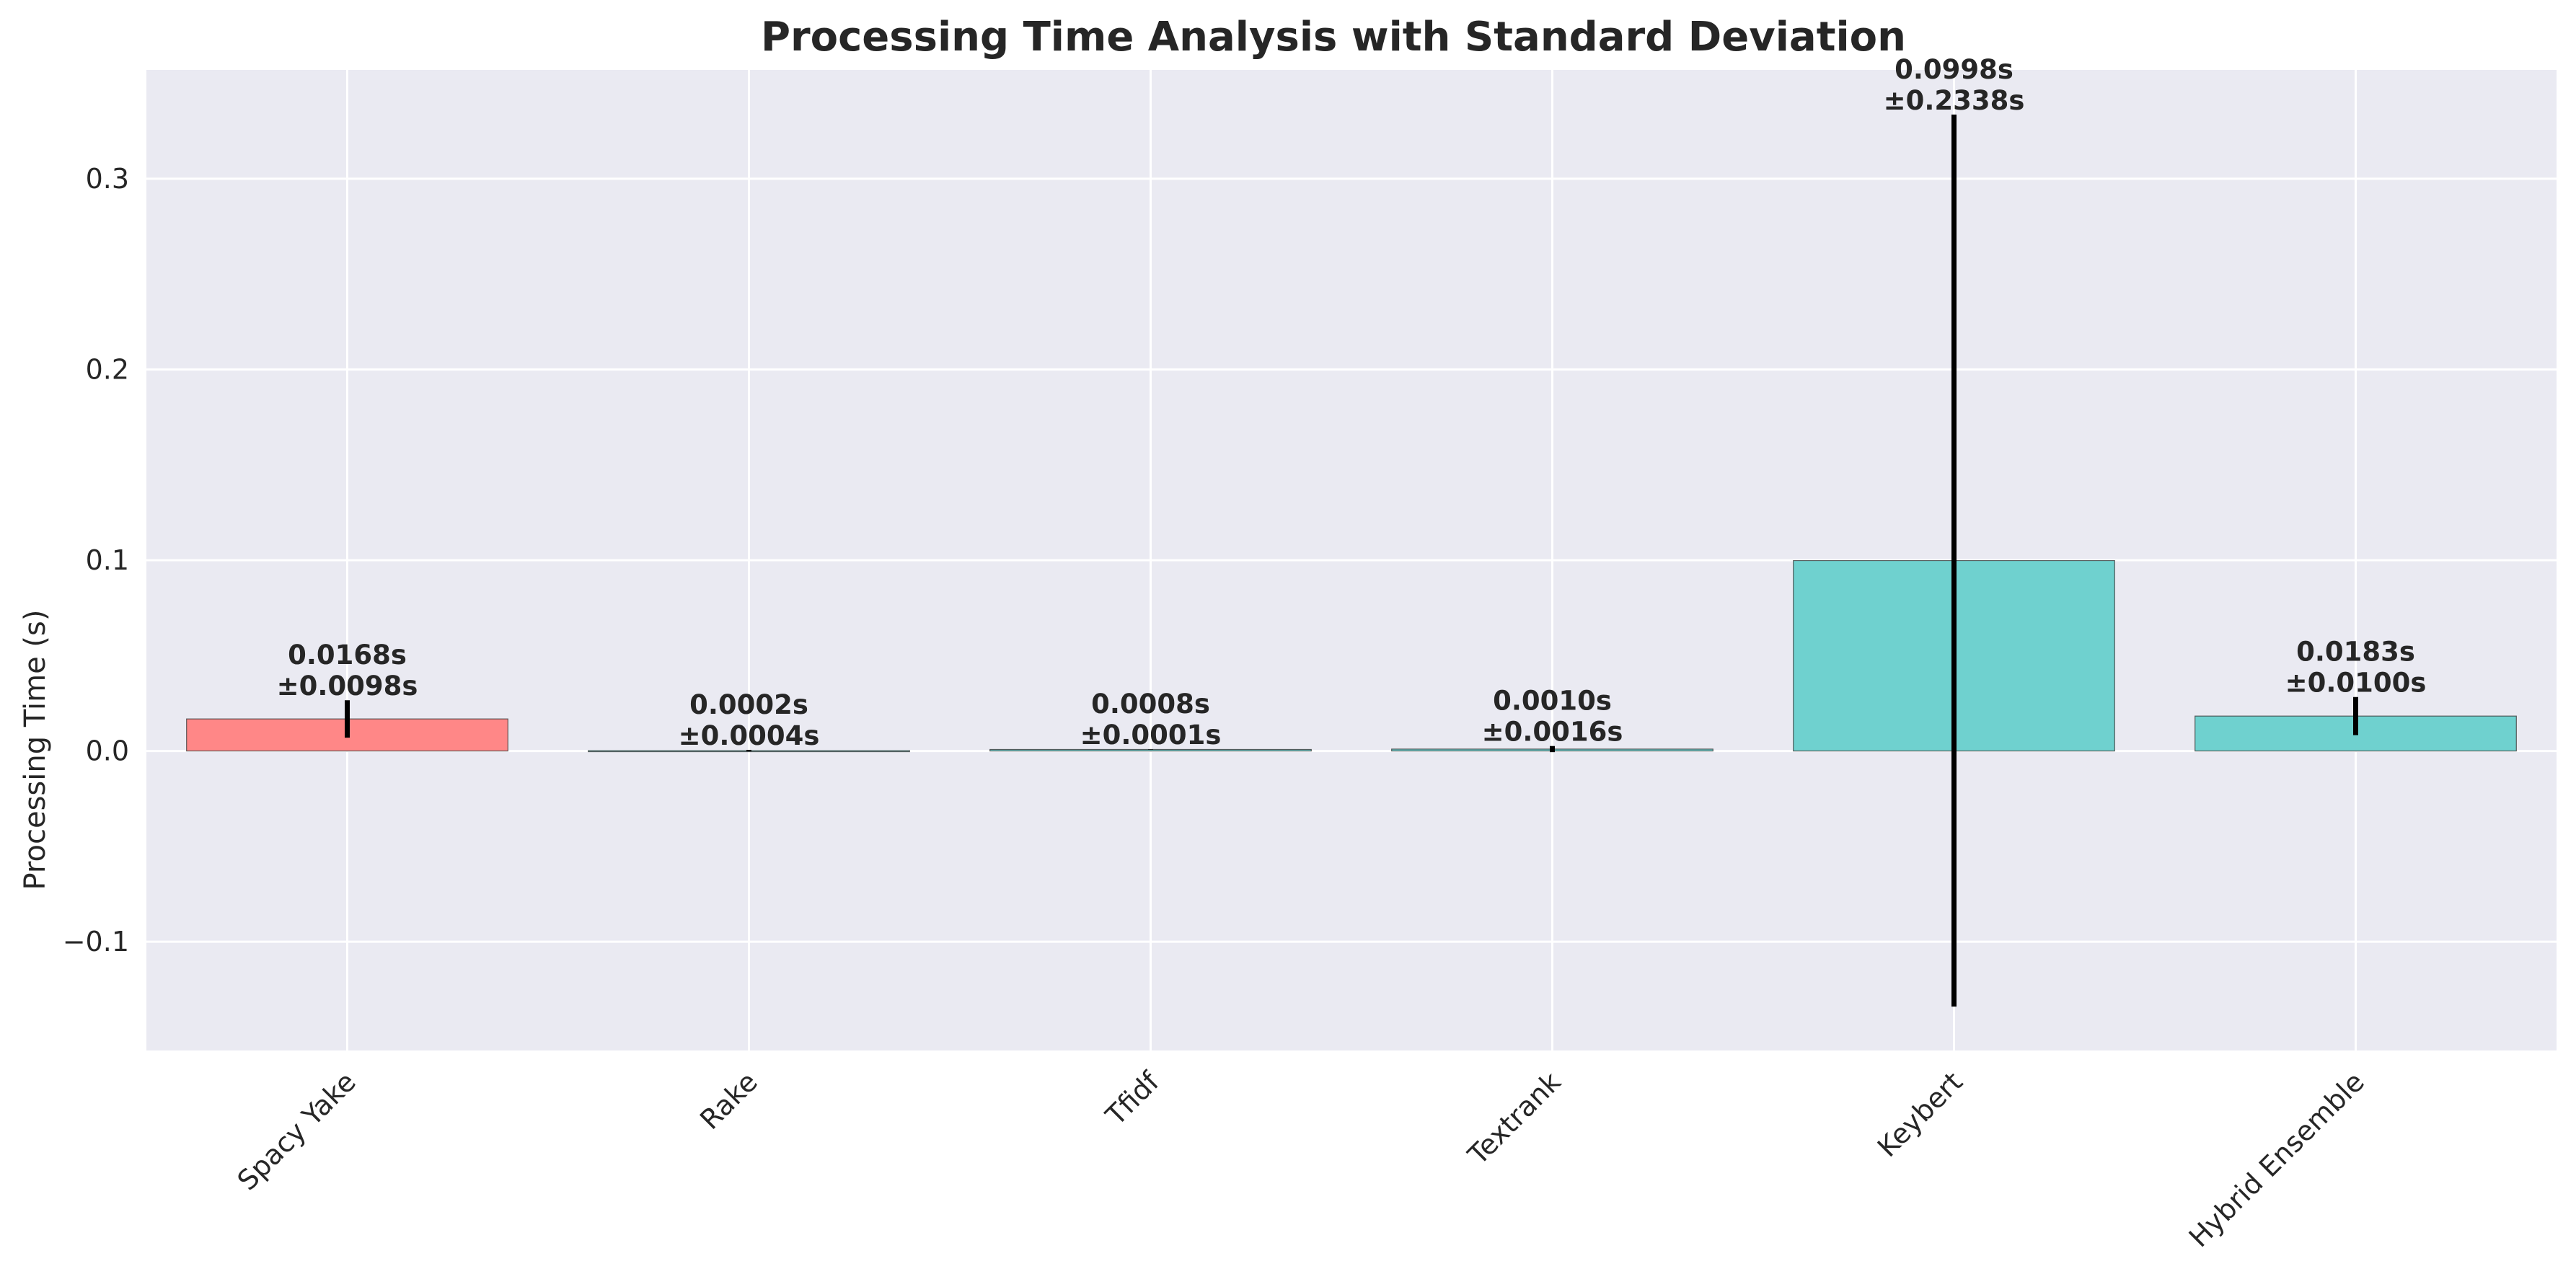 The height and width of the screenshot is (1274, 2576). I want to click on x-tick-label: Textrank, so click(1514, 1118).